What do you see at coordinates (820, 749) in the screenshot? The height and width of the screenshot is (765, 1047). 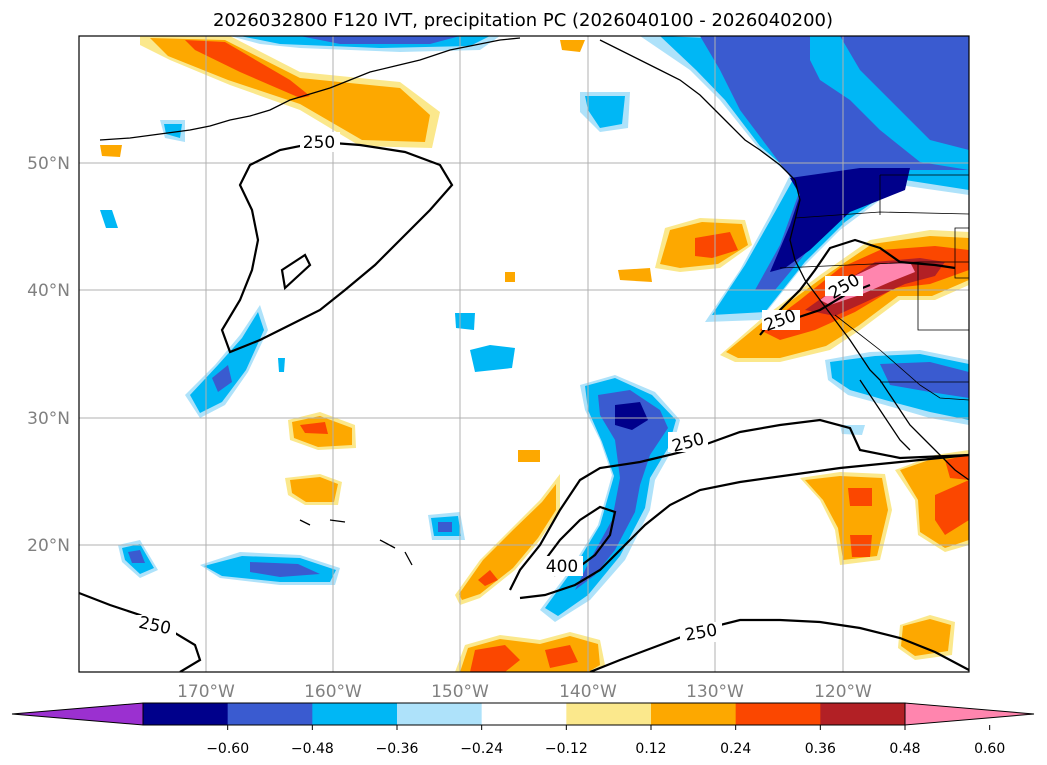 I see `colorbar-tick-label: 0.36` at bounding box center [820, 749].